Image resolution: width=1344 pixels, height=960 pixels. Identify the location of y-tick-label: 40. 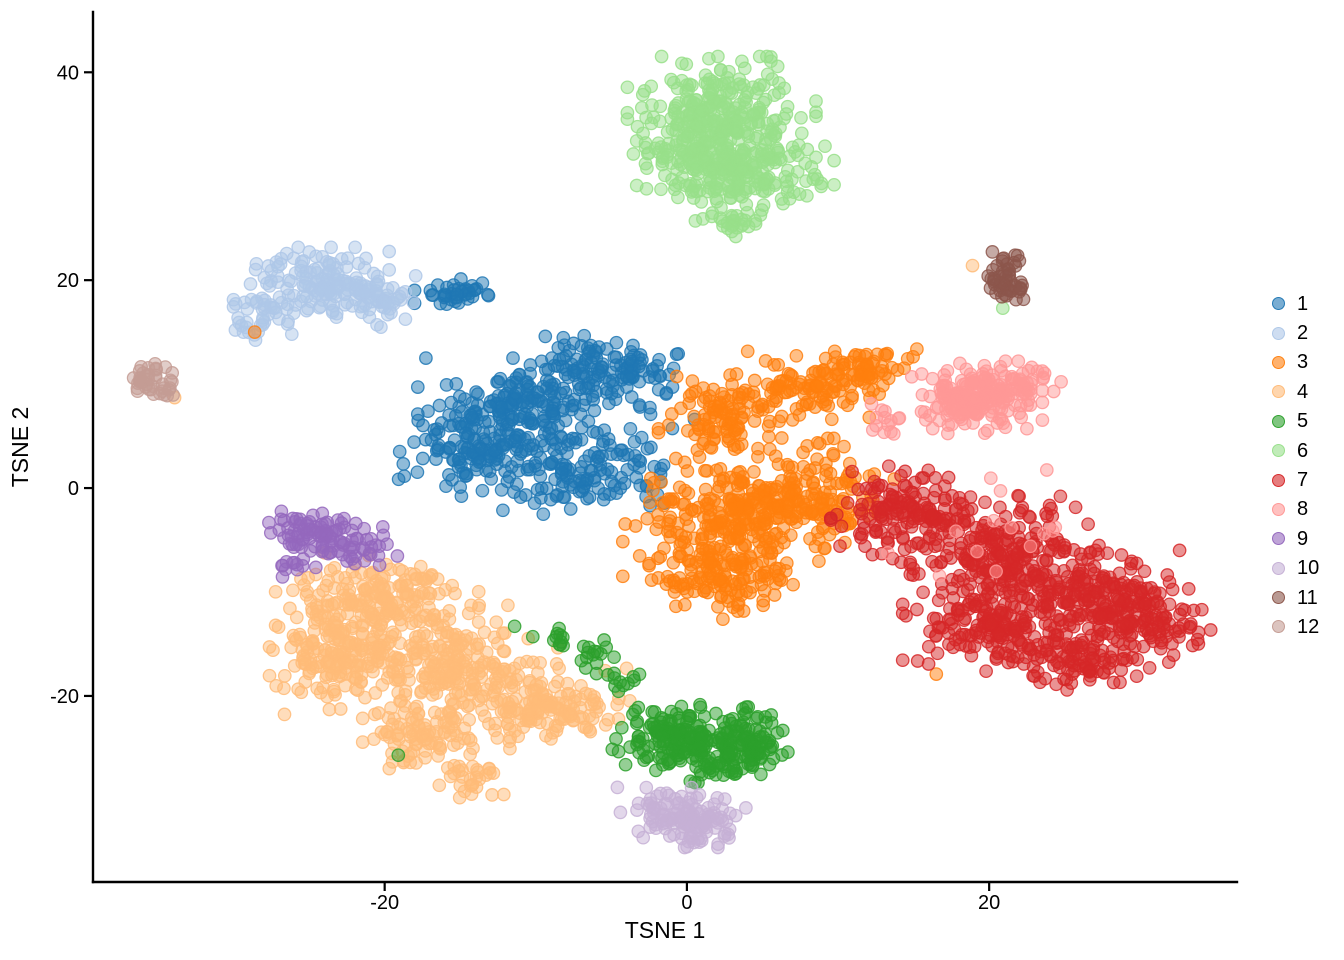
(68, 73).